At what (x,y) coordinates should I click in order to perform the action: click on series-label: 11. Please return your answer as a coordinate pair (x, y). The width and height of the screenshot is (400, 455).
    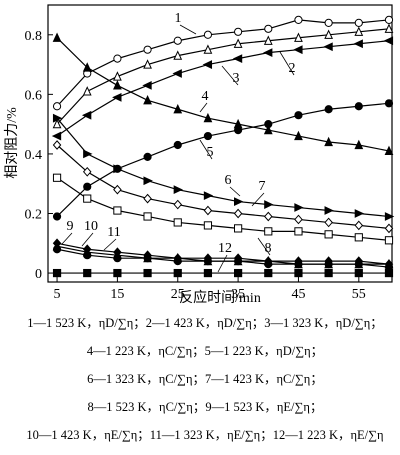
    Looking at the image, I should click on (113, 232).